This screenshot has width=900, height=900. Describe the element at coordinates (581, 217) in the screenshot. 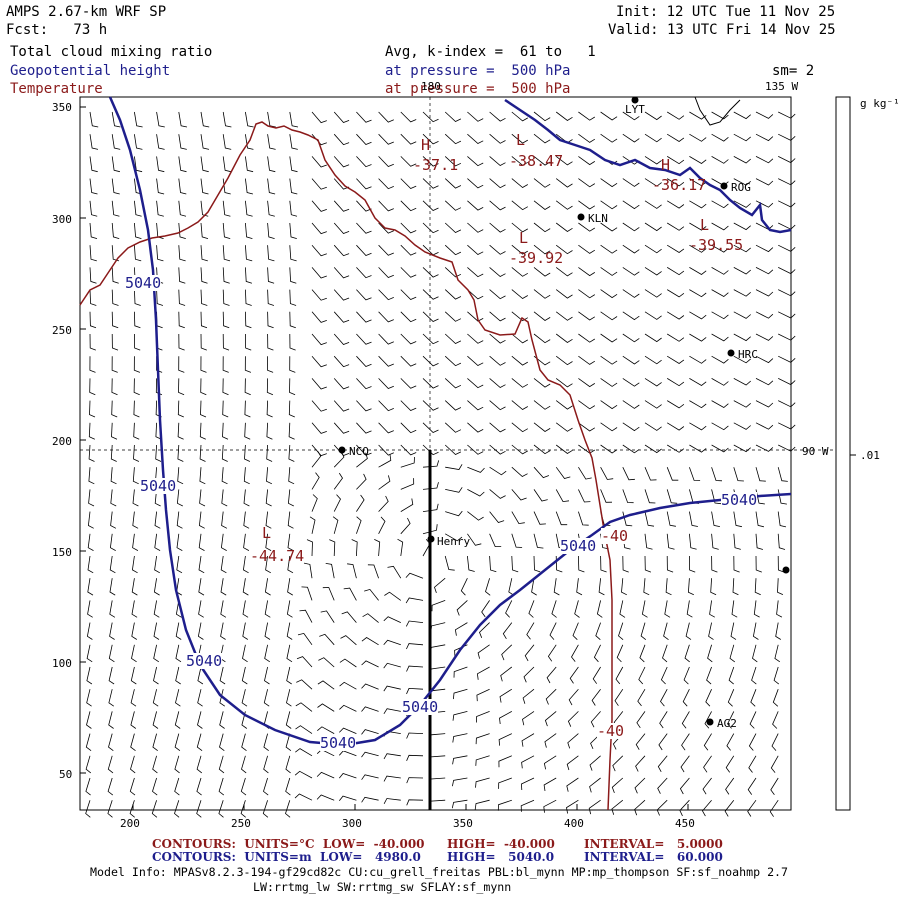

I see `station-dot-kln` at that location.